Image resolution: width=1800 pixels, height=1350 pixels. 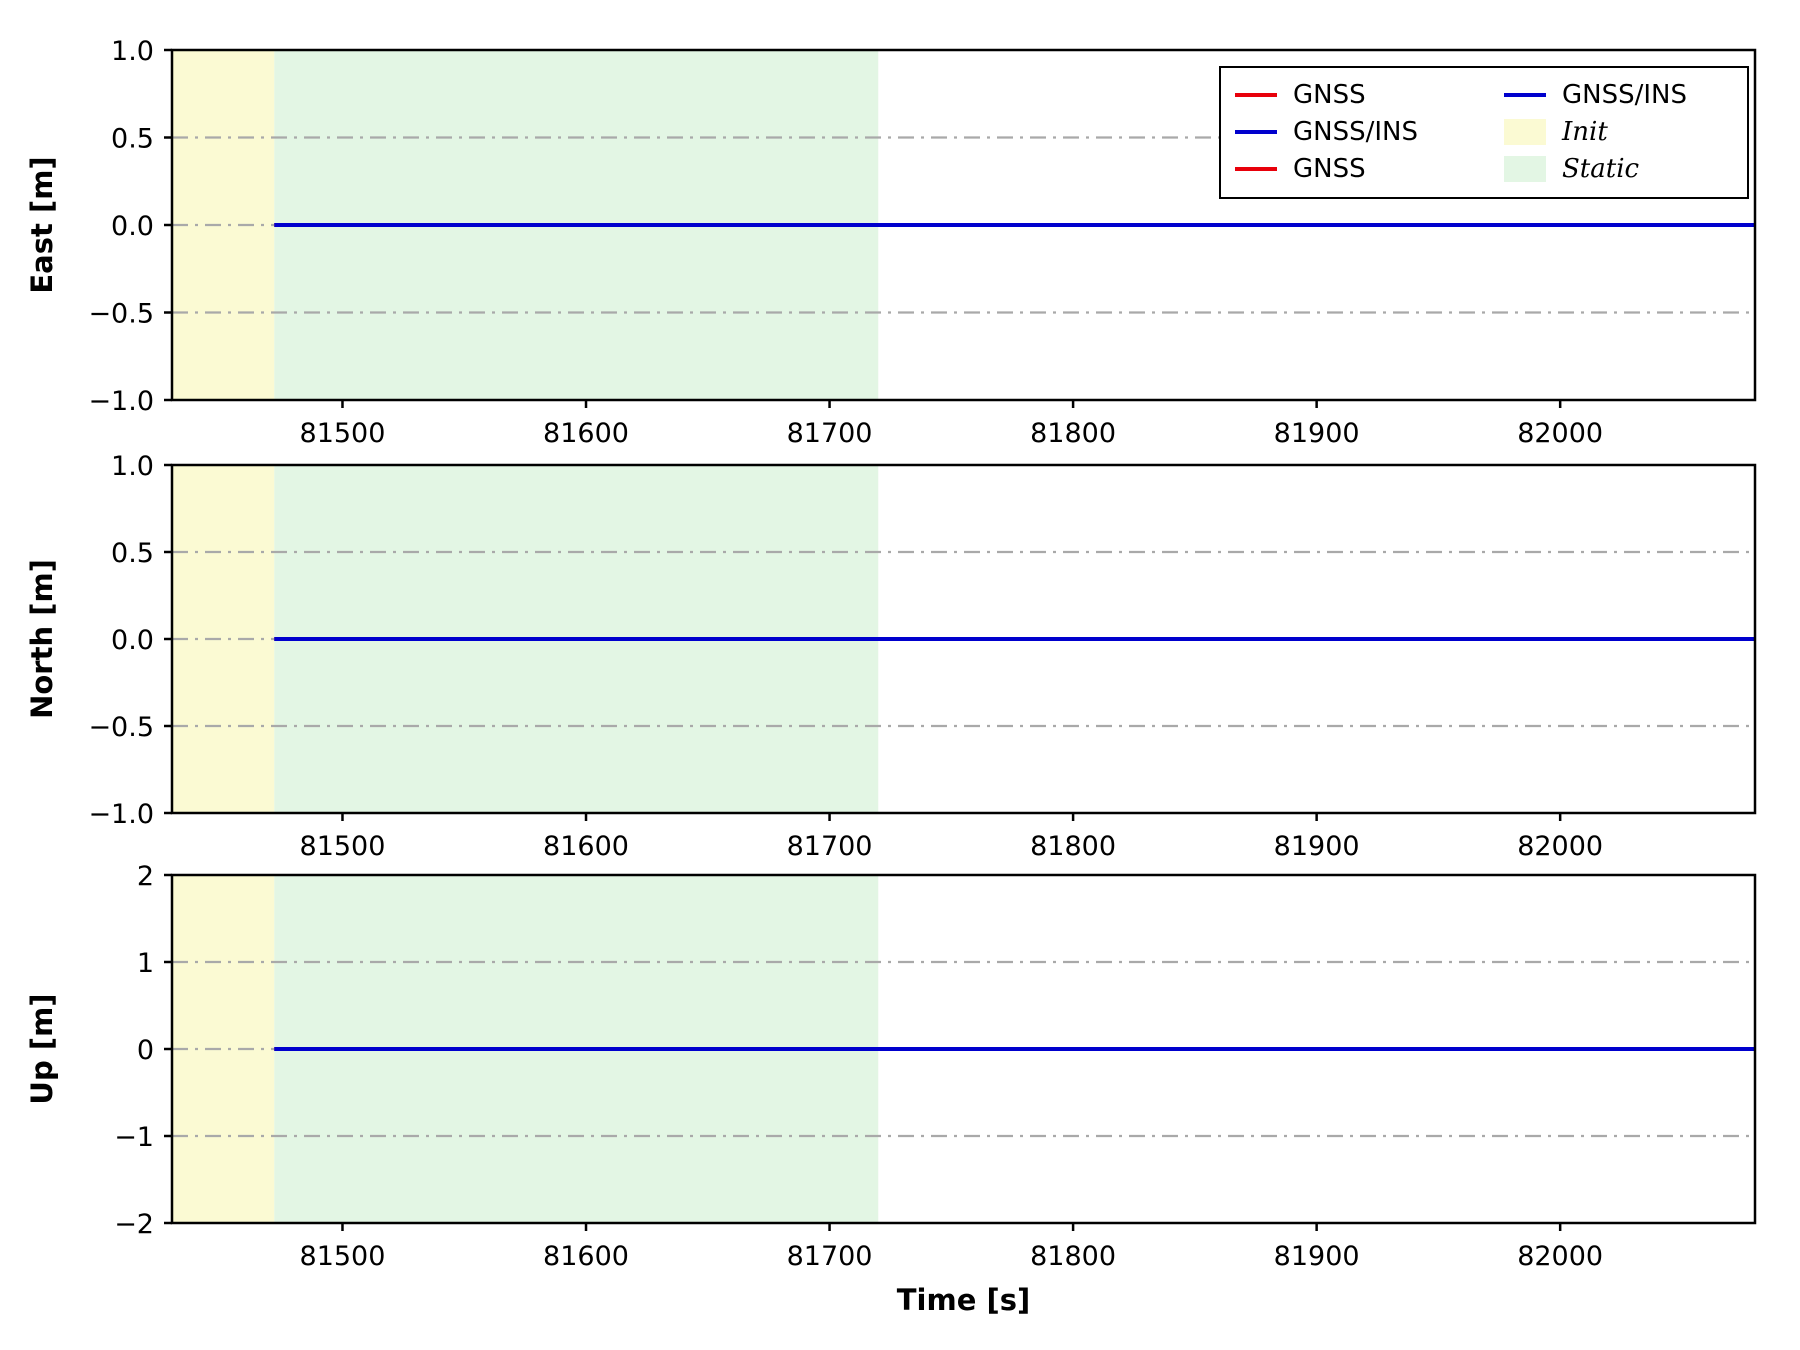 I want to click on legend-item: Static, so click(x=1616, y=168).